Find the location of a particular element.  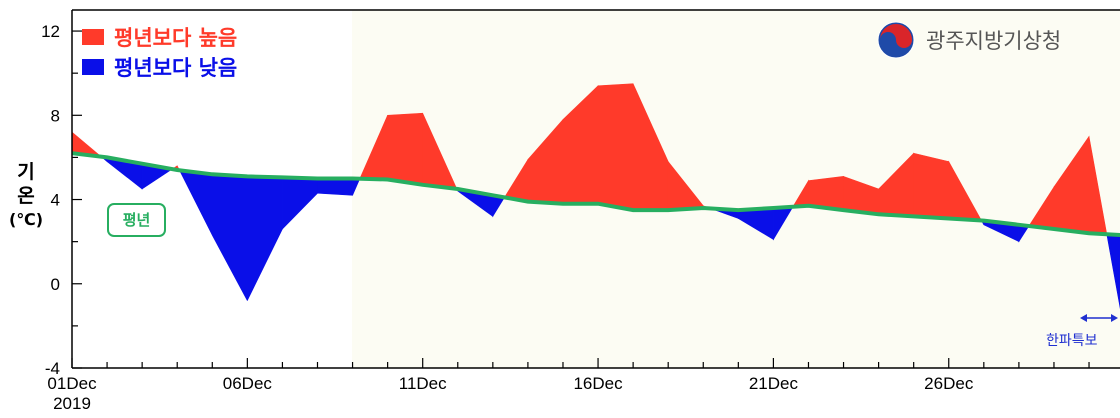

y-tick-label: 12 is located at coordinates (50, 31).